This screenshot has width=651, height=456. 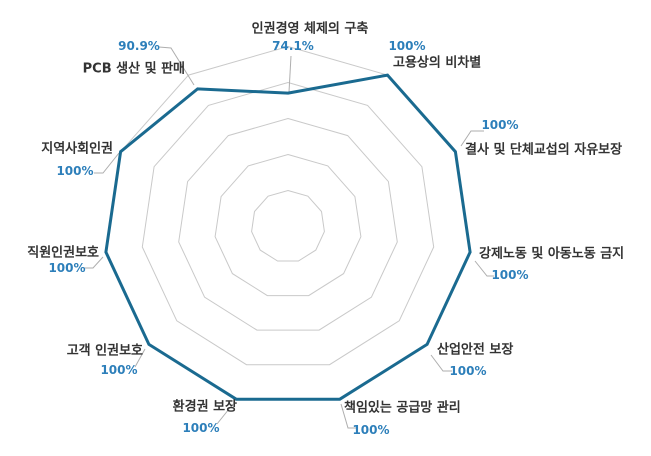 I want to click on value-label-industrial-safety: 100%, so click(x=468, y=371).